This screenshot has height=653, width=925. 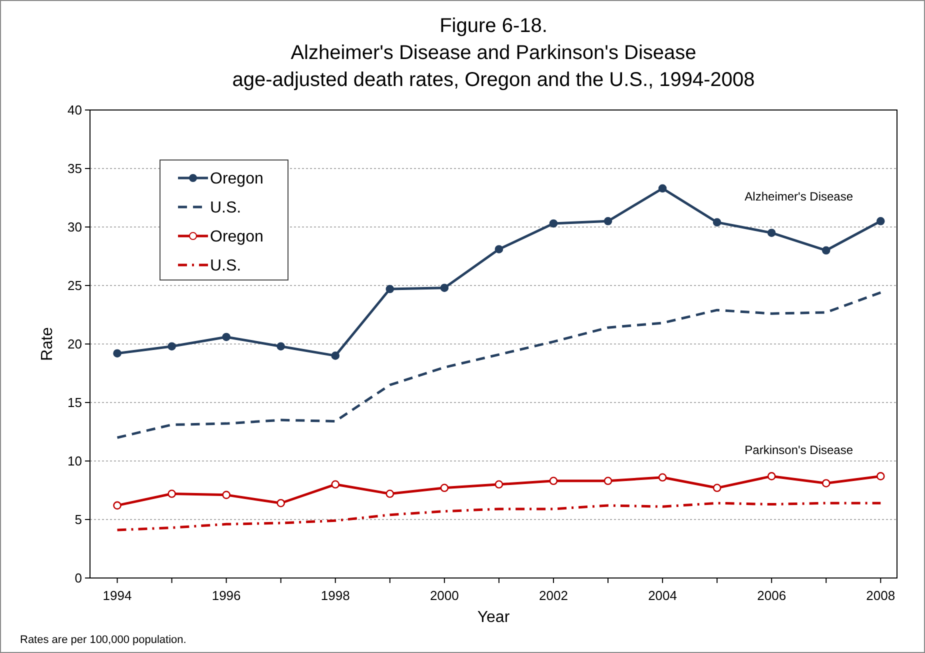 What do you see at coordinates (799, 196) in the screenshot?
I see `annotation: Alzheimer's Disease` at bounding box center [799, 196].